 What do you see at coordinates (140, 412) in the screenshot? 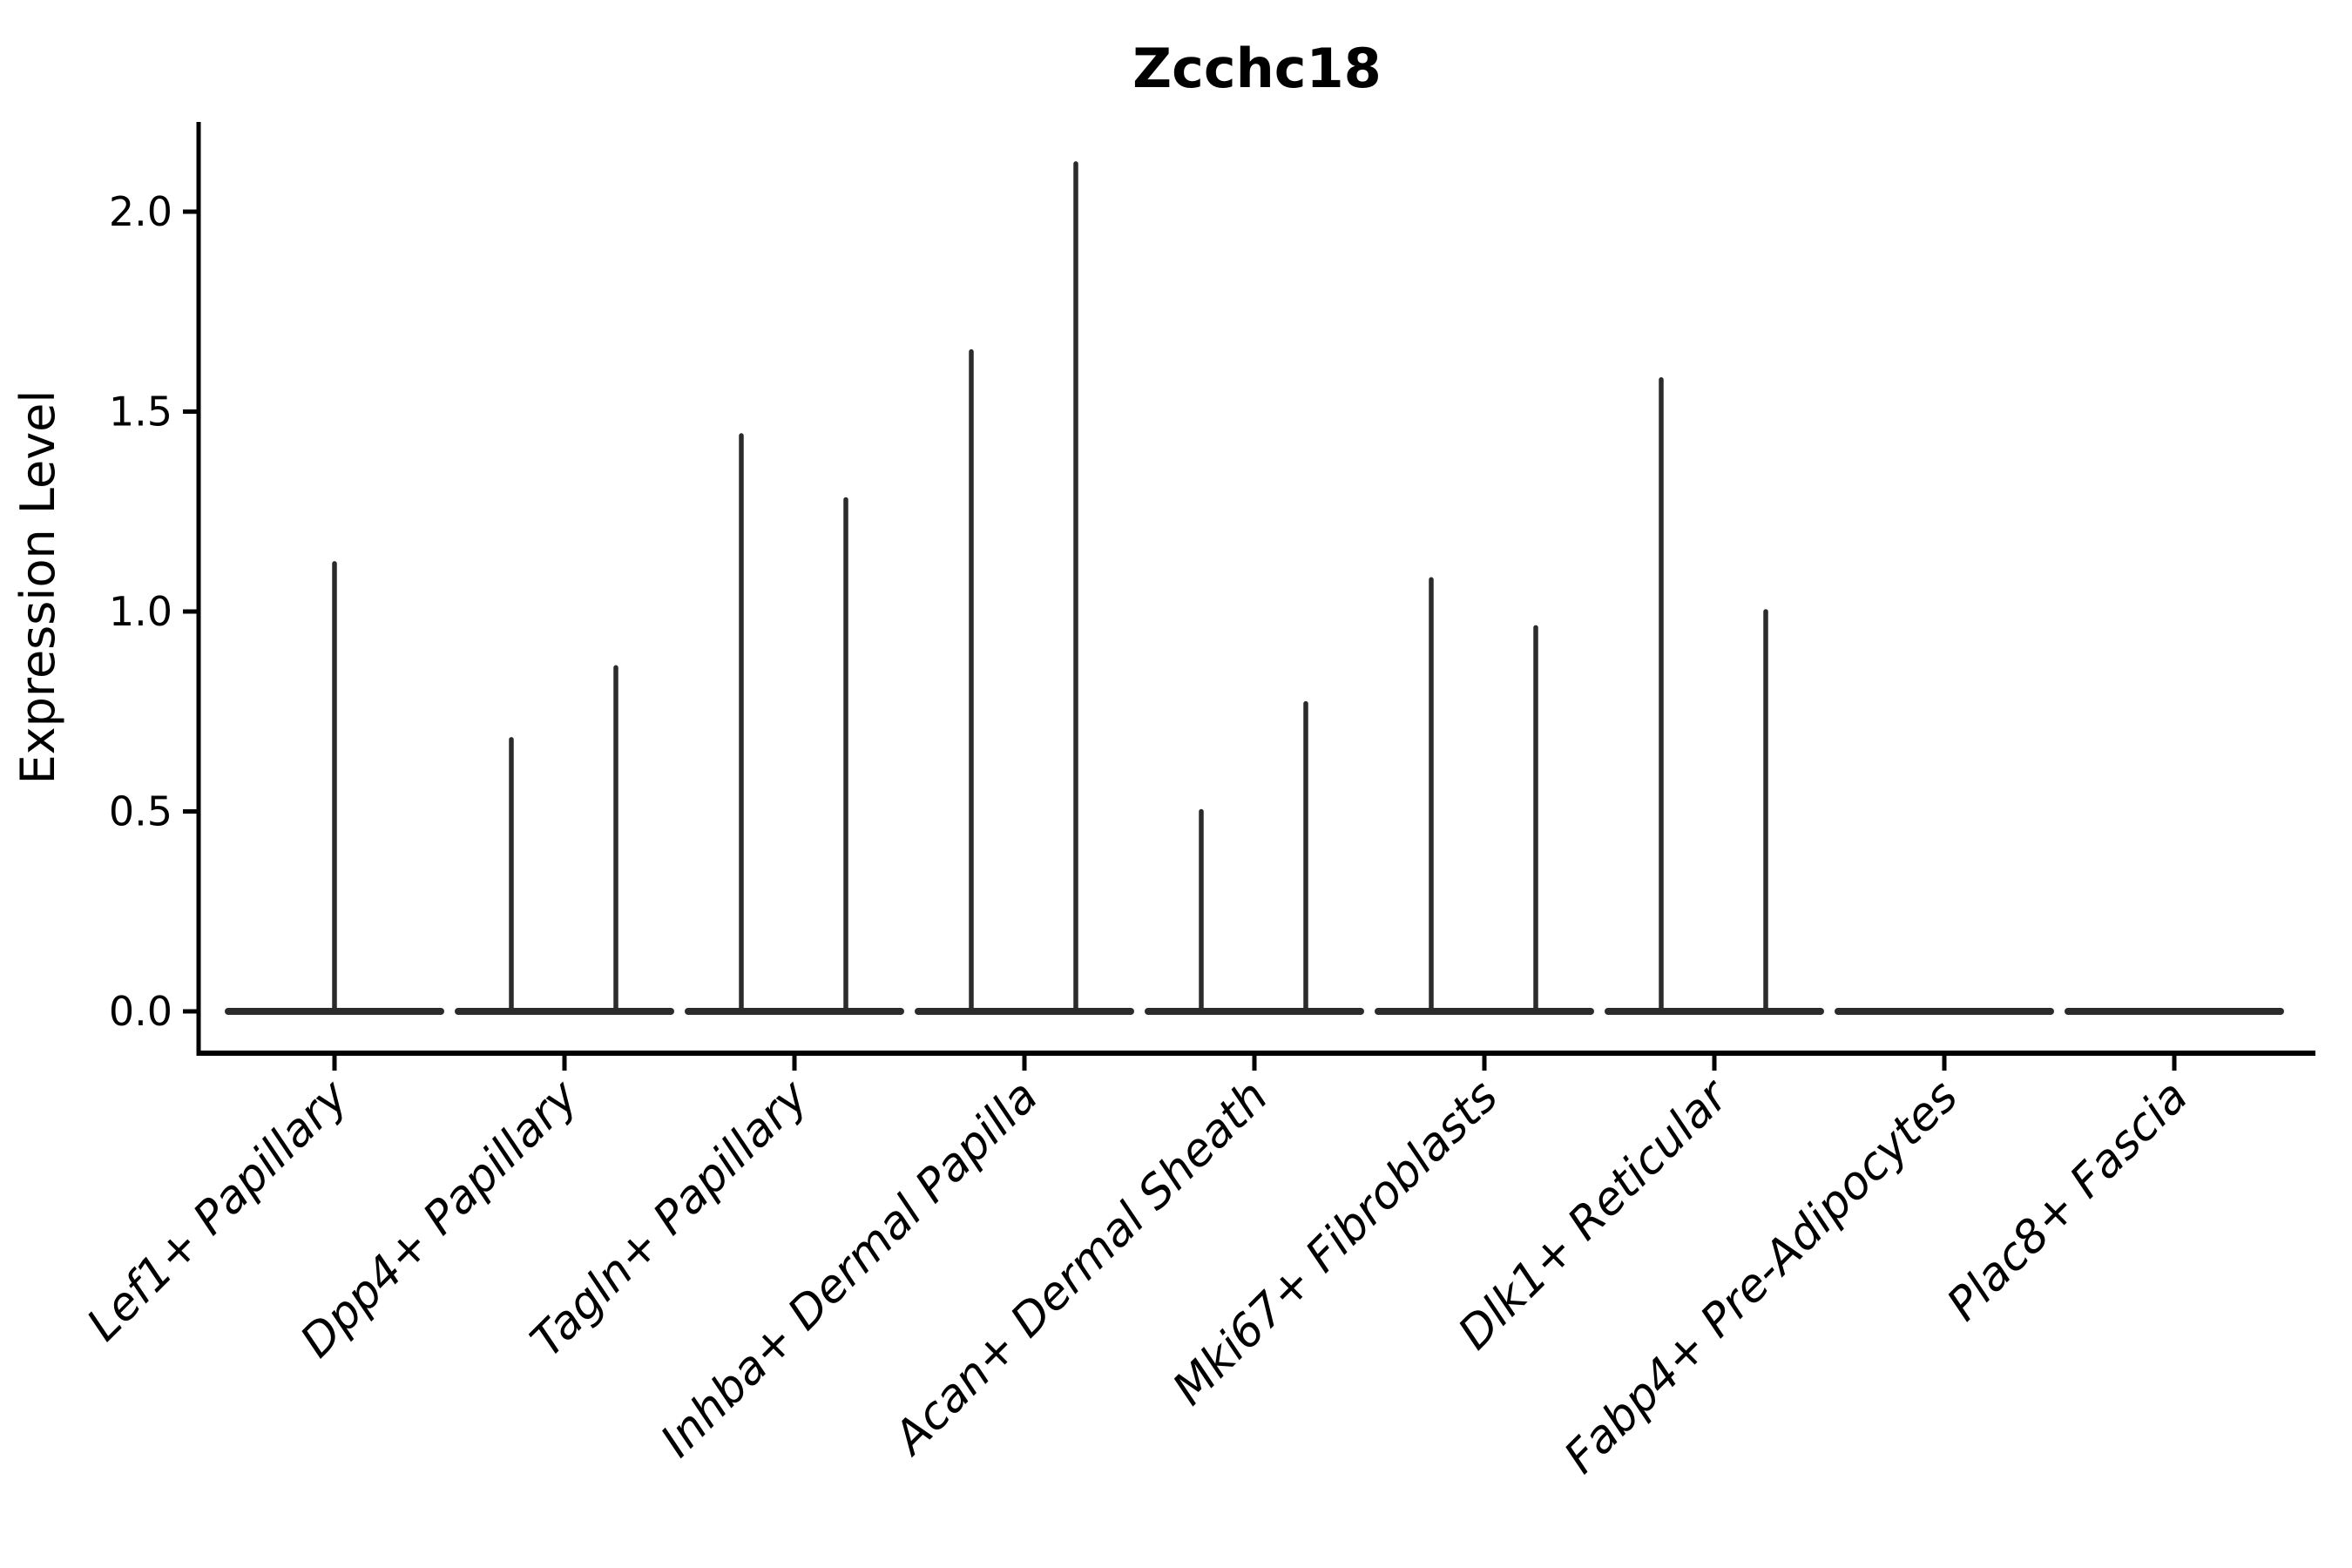
I see `y-tick-label: 1.5` at bounding box center [140, 412].